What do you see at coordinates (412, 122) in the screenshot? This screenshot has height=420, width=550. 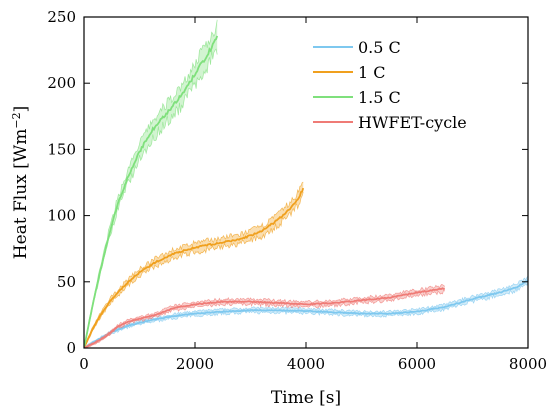 I see `legend-label-4: HWFET-cycle` at bounding box center [412, 122].